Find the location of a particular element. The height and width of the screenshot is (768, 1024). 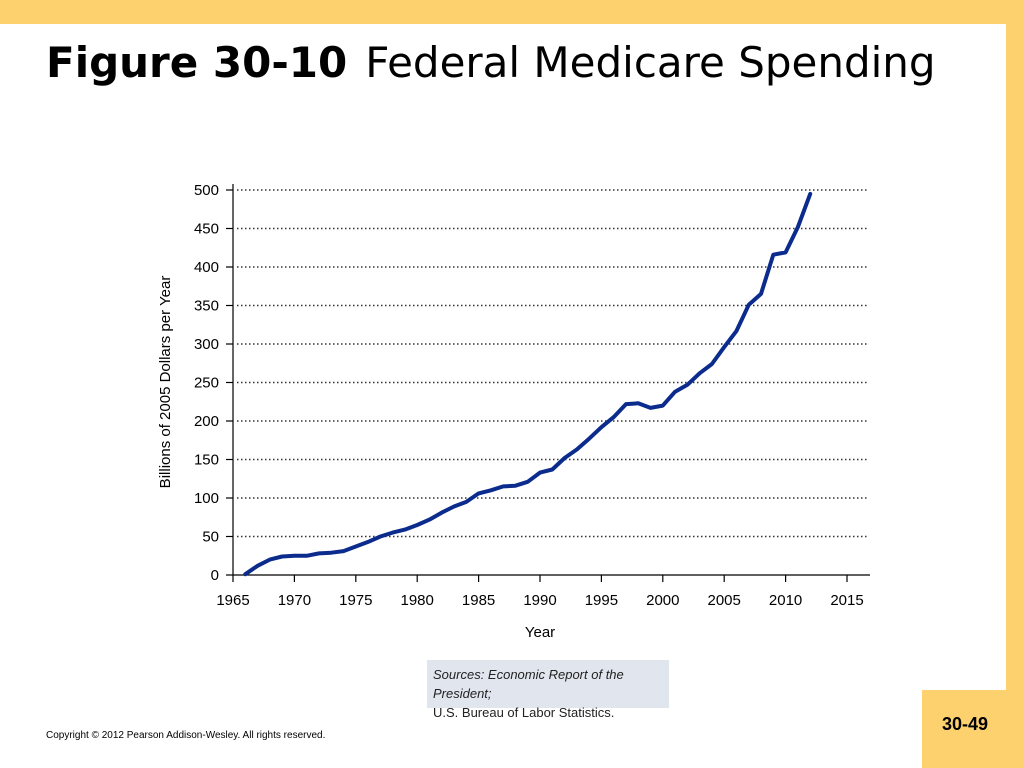

y-tick-label: 350 is located at coordinates (206, 306).